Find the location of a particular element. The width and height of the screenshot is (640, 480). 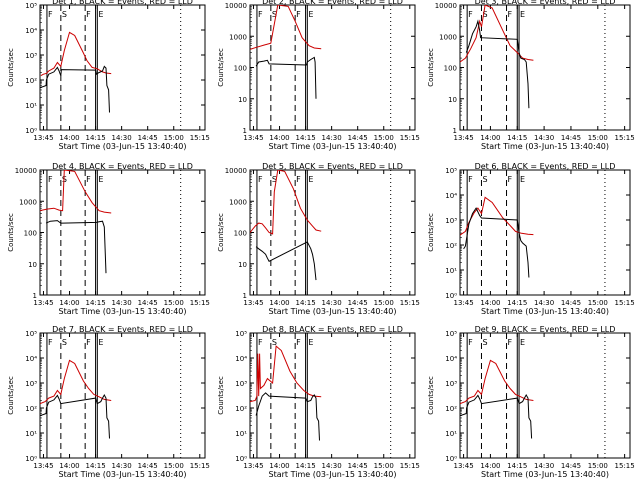

chart-title: Det 5, BLACK = Events, RED = LLD is located at coordinates (332, 166).